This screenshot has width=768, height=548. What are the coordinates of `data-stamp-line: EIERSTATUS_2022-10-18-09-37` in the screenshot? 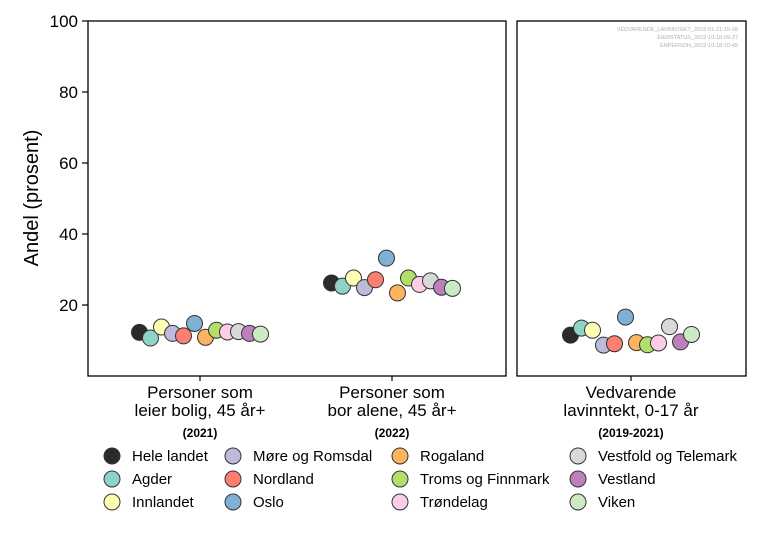 It's located at (697, 38).